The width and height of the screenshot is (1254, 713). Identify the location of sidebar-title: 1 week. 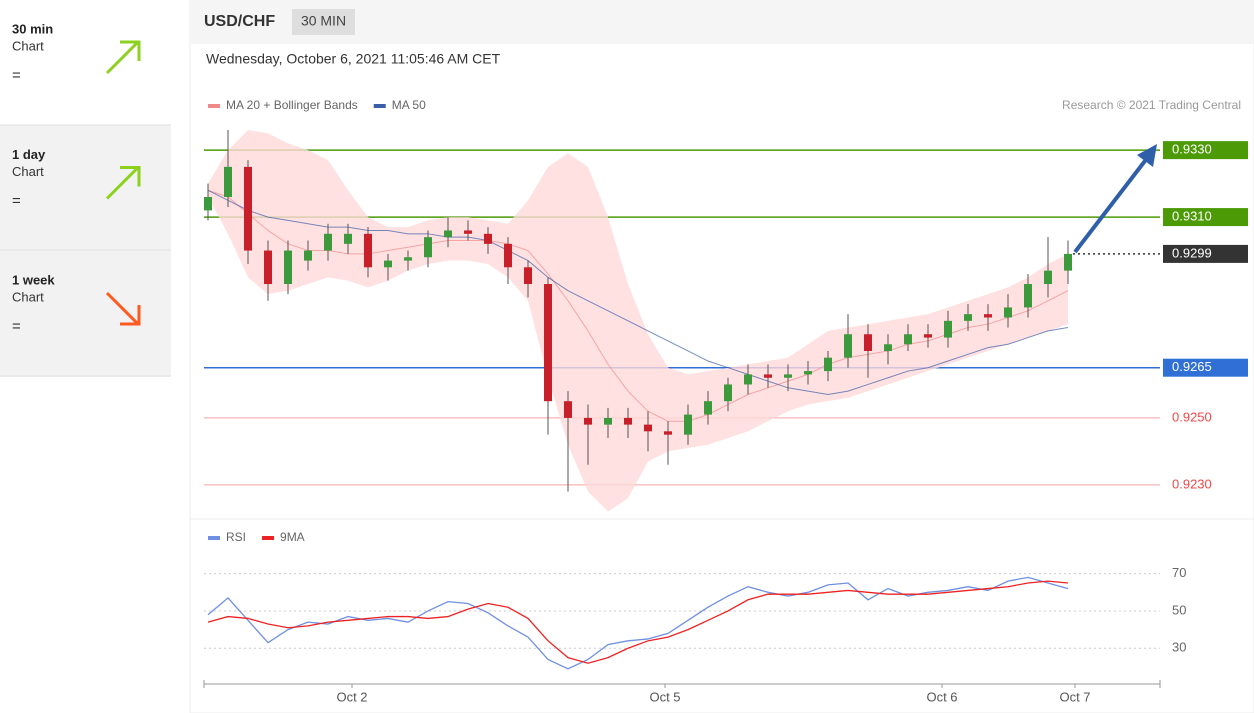
(33, 279).